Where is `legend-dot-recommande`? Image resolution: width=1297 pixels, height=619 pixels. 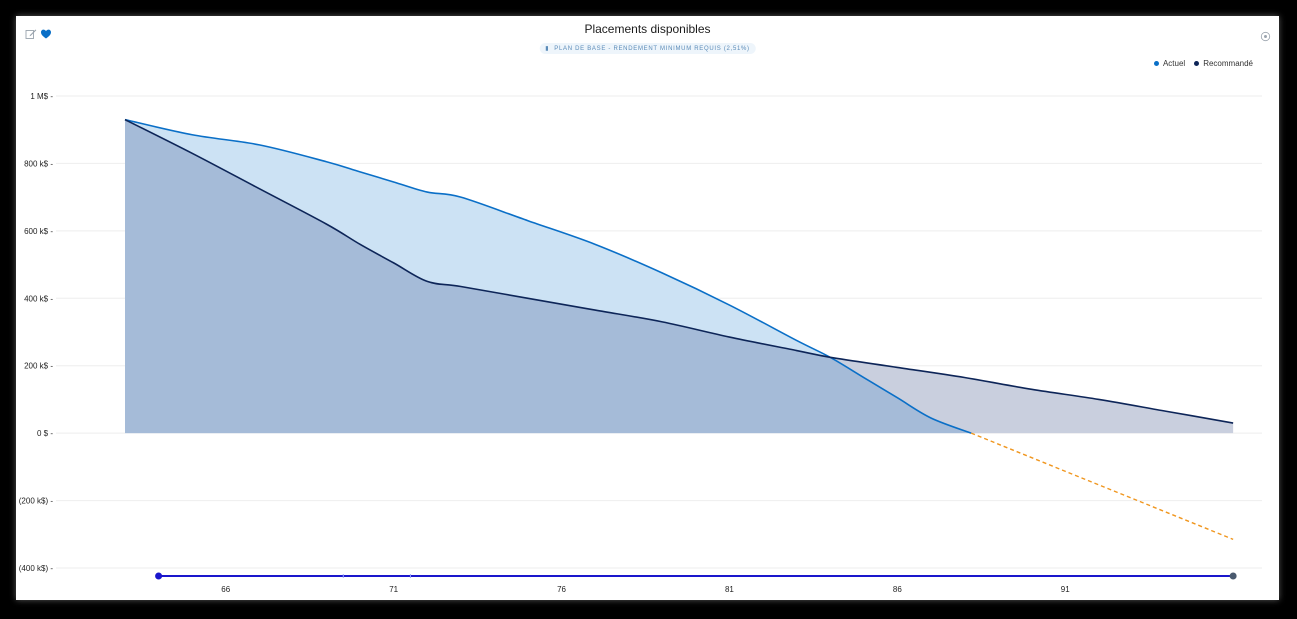 legend-dot-recommande is located at coordinates (1197, 63).